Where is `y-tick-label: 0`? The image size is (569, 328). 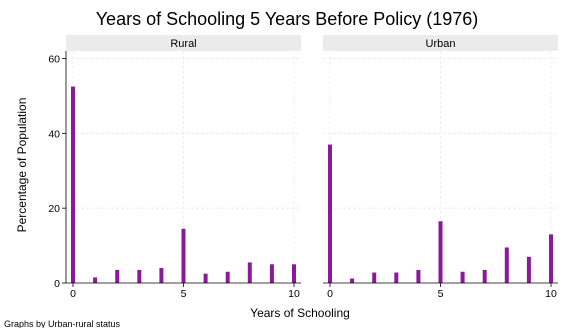
y-tick-label: 0 is located at coordinates (57, 284).